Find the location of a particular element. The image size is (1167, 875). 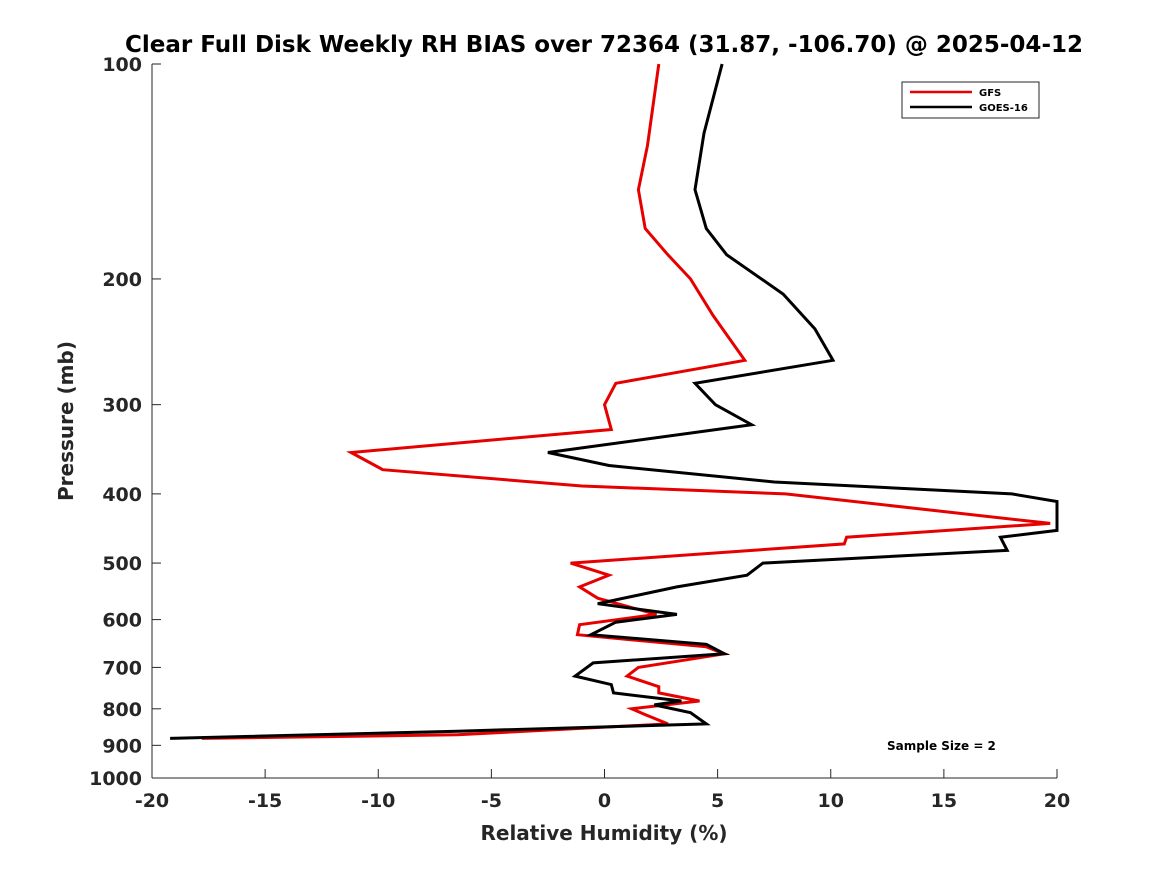

y-axis-label: Pressure (mb) is located at coordinates (66, 421).